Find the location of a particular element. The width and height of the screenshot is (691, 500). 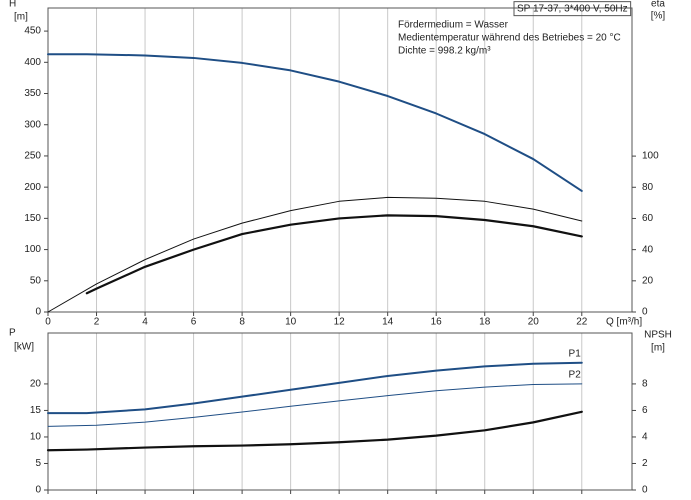

y-tick-label: 200 is located at coordinates (32, 187).